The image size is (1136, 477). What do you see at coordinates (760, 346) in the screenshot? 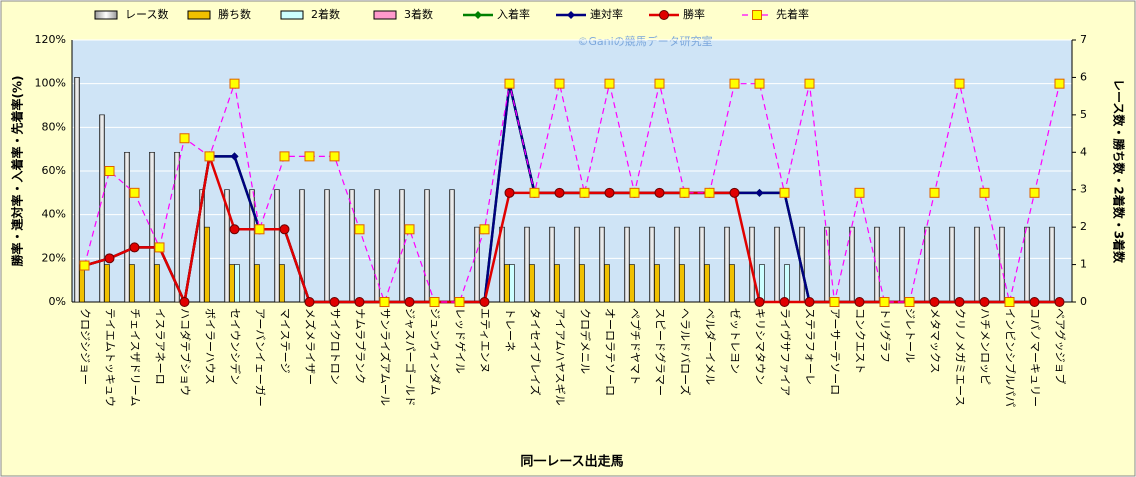
I see `x-tick-label: キリシマタウン` at bounding box center [760, 346].